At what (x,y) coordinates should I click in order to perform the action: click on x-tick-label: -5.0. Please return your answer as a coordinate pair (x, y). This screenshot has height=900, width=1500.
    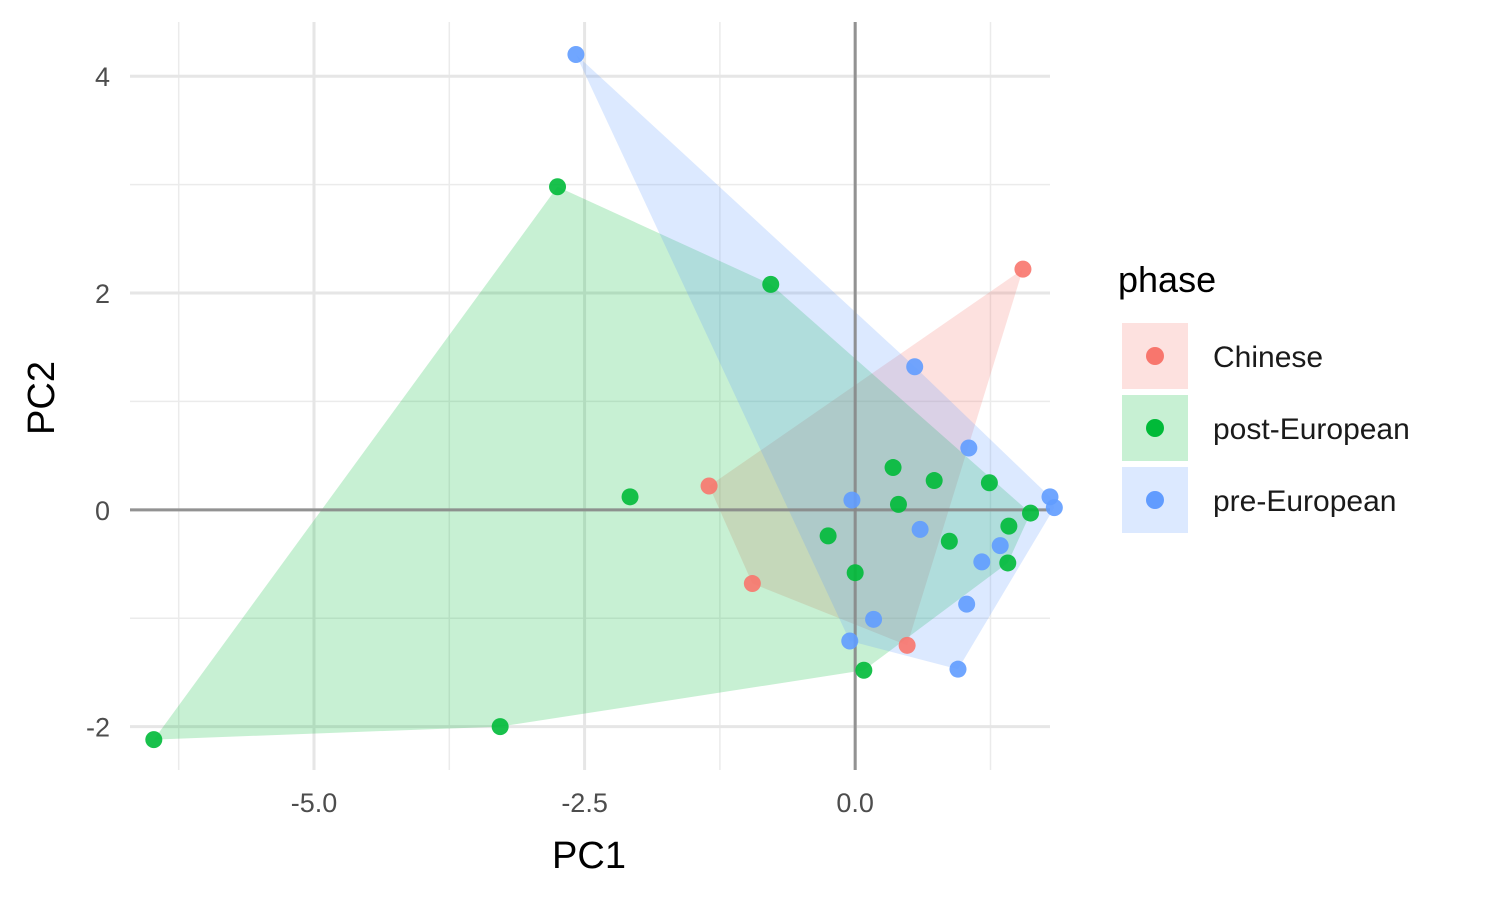
    Looking at the image, I should click on (314, 803).